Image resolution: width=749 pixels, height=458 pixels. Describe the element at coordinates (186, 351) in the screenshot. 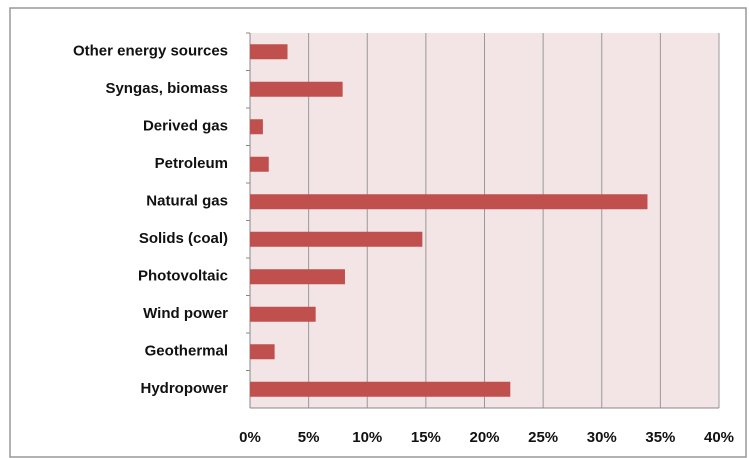

I see `y-tick-label: Geothermal` at that location.